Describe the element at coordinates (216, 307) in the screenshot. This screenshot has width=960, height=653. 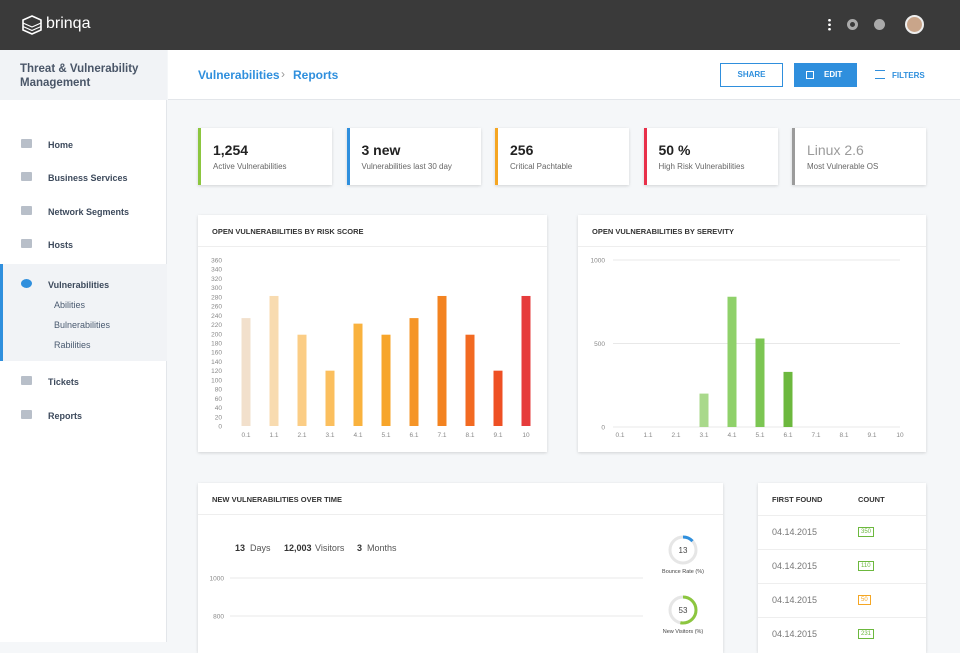
I see `y-tick-label: 260` at that location.